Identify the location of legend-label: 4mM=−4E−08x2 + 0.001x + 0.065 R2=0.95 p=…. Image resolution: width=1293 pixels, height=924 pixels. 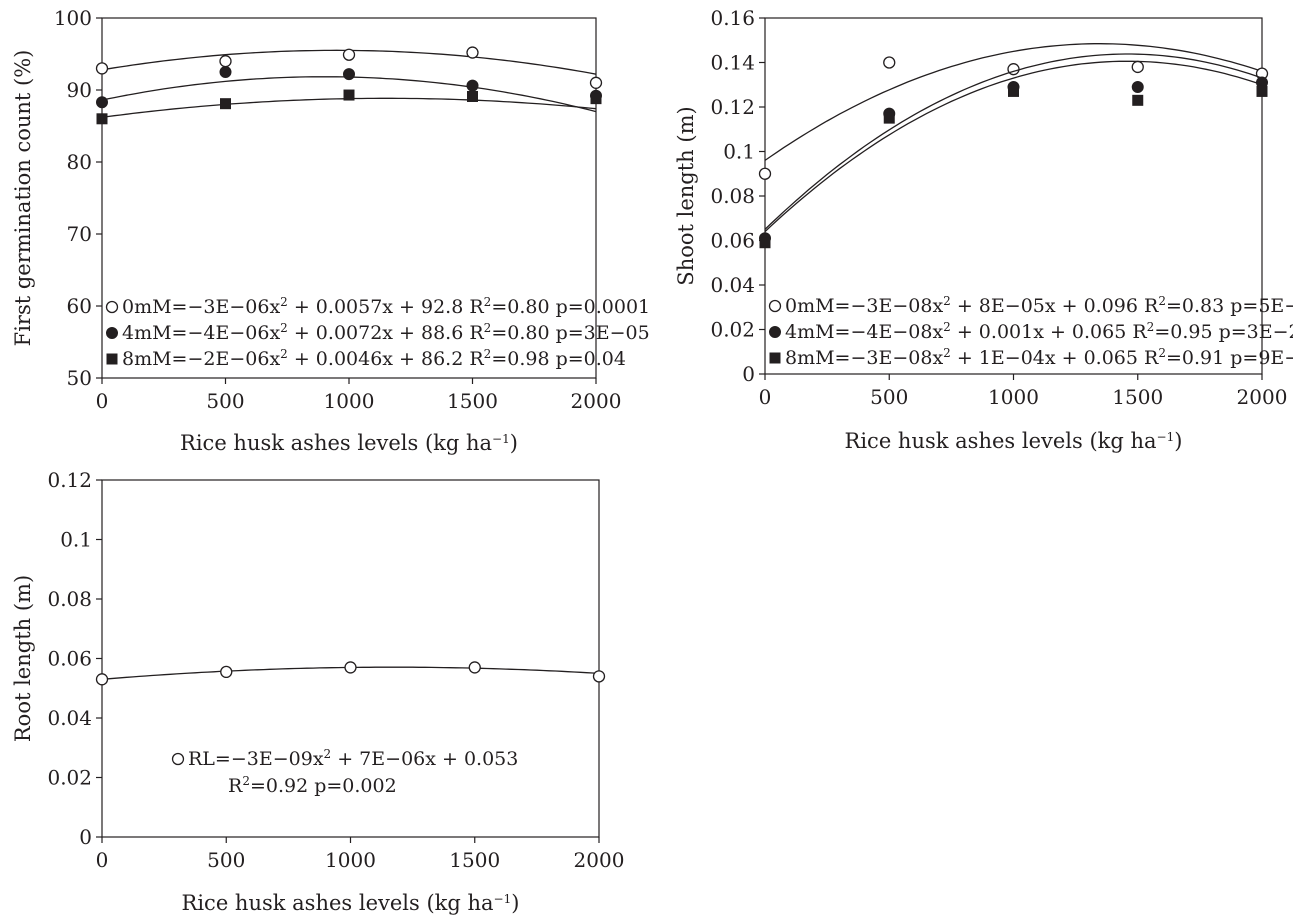
(1039, 331).